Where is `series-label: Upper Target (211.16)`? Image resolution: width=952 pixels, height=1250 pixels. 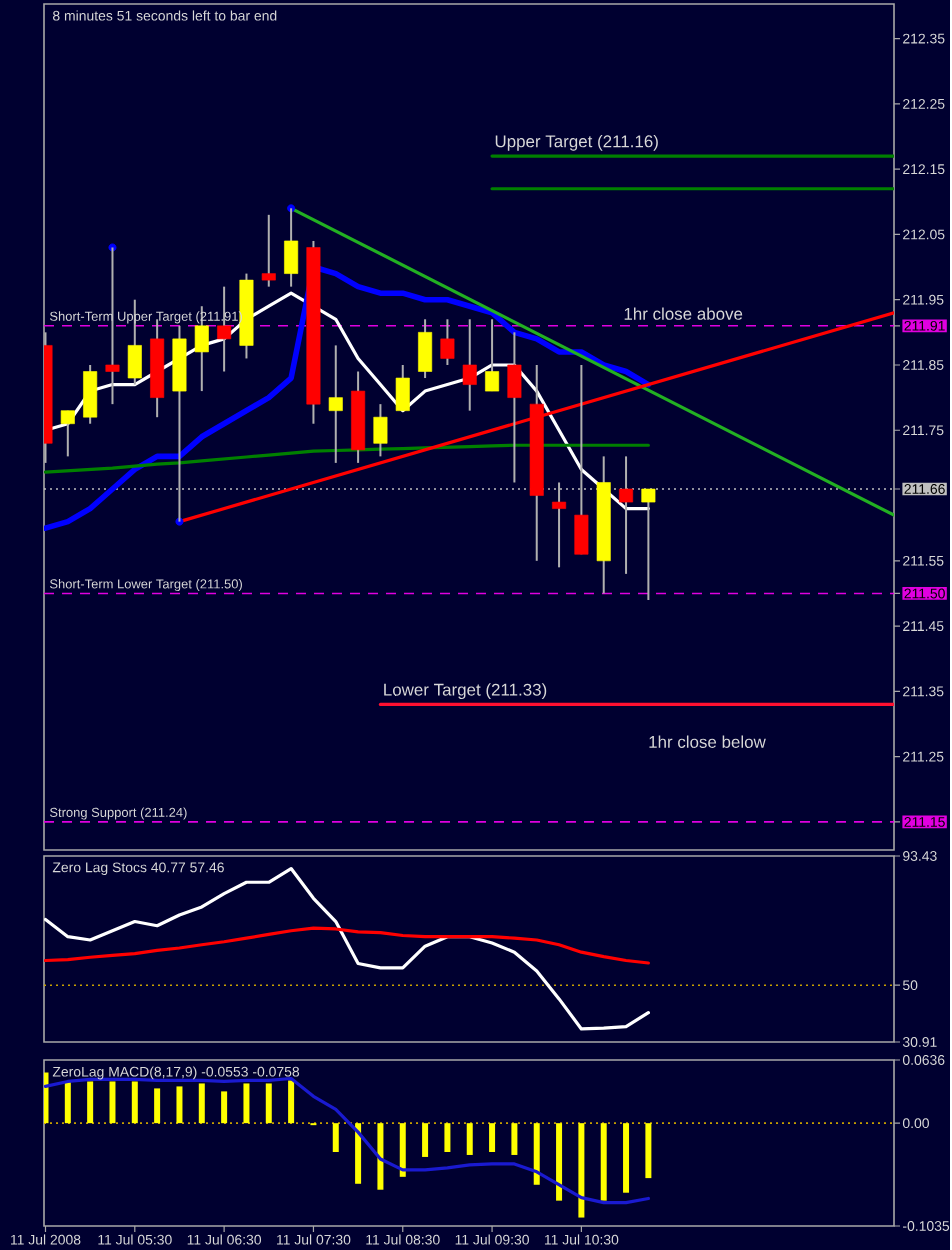 series-label: Upper Target (211.16) is located at coordinates (576, 142).